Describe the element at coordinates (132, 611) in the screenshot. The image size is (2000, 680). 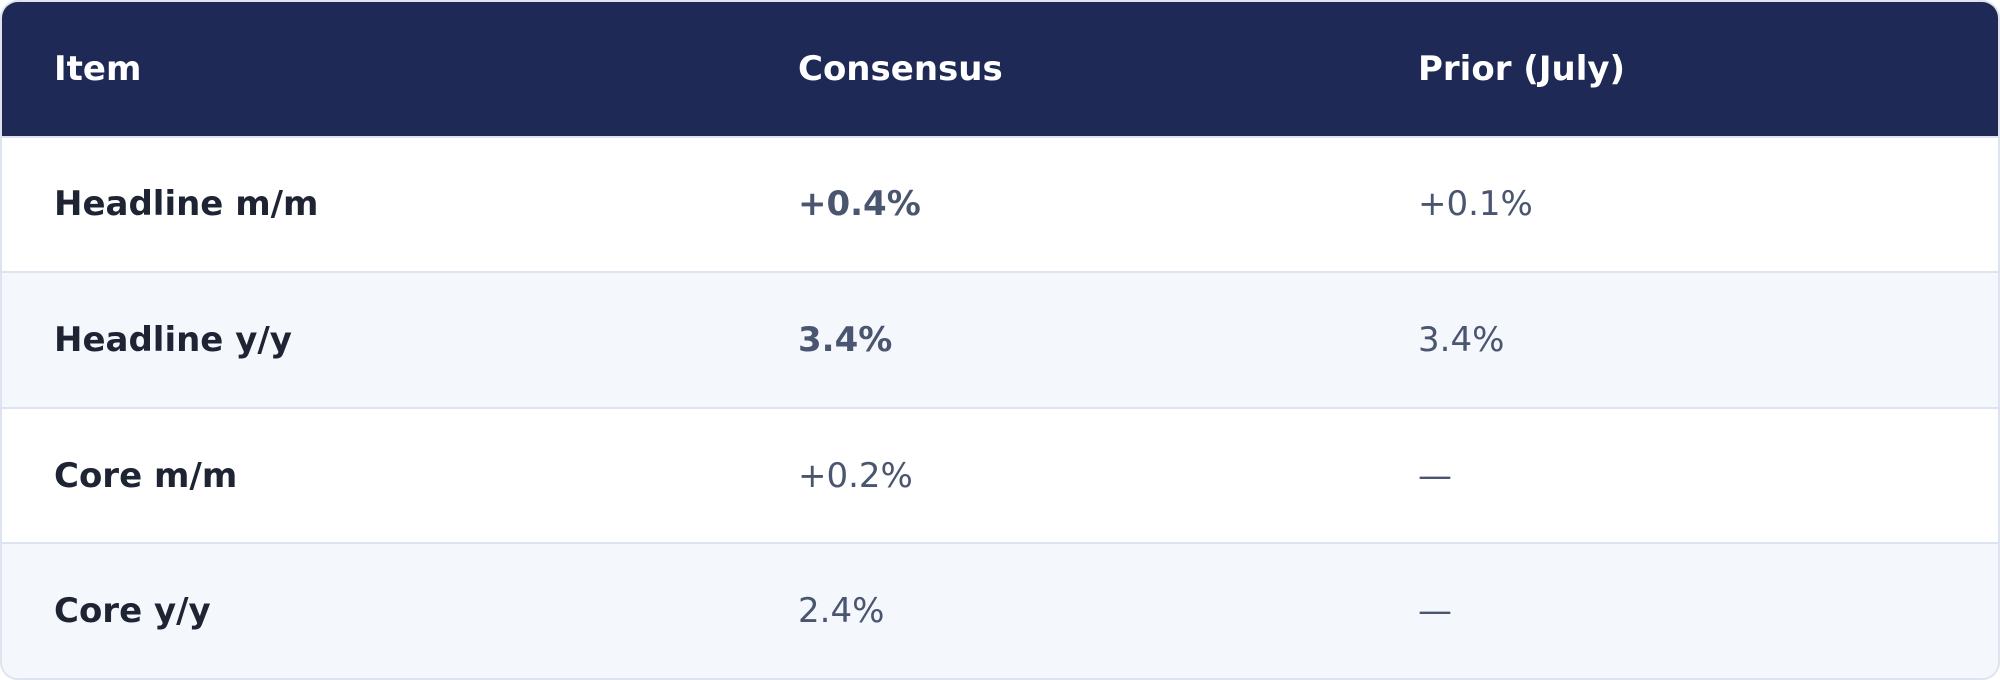
I see `row-label: Core y/y` at that location.